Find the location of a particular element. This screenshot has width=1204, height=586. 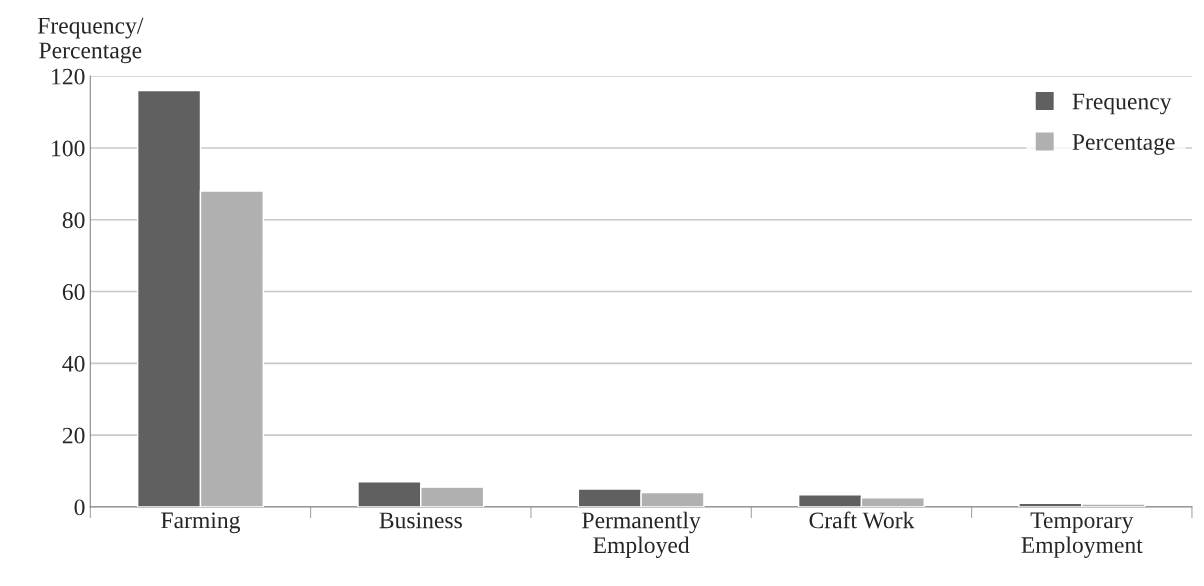

legend-label: Frequency is located at coordinates (1122, 104).